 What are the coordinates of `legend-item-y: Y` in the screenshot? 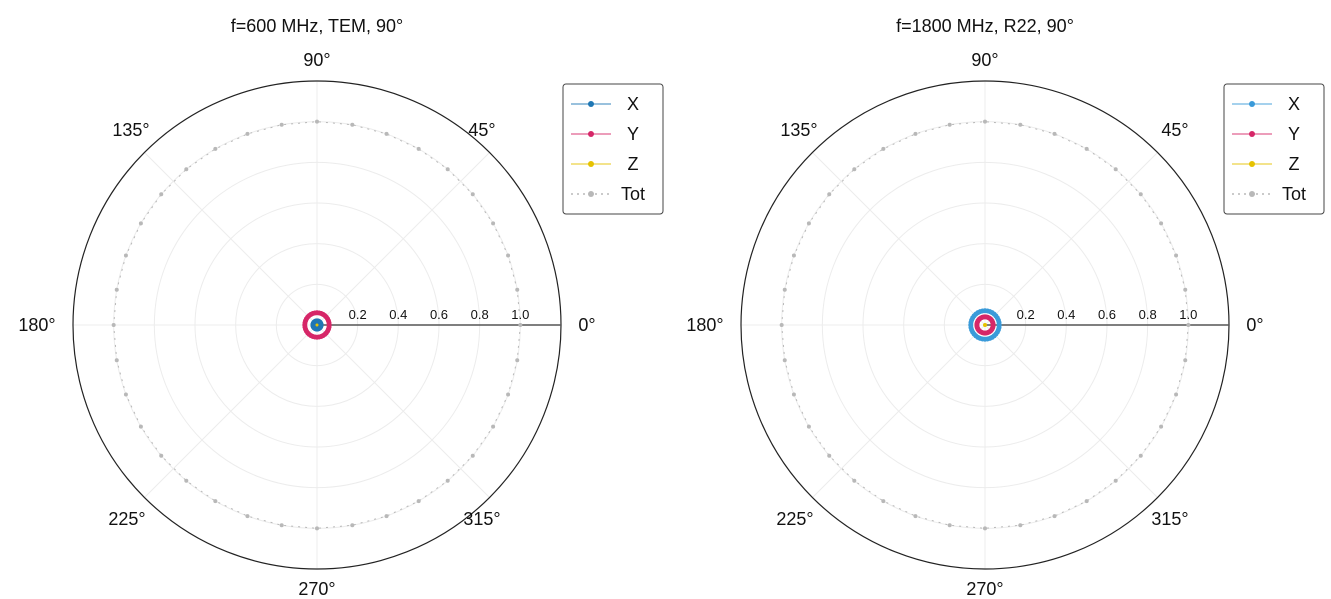 It's located at (605, 134).